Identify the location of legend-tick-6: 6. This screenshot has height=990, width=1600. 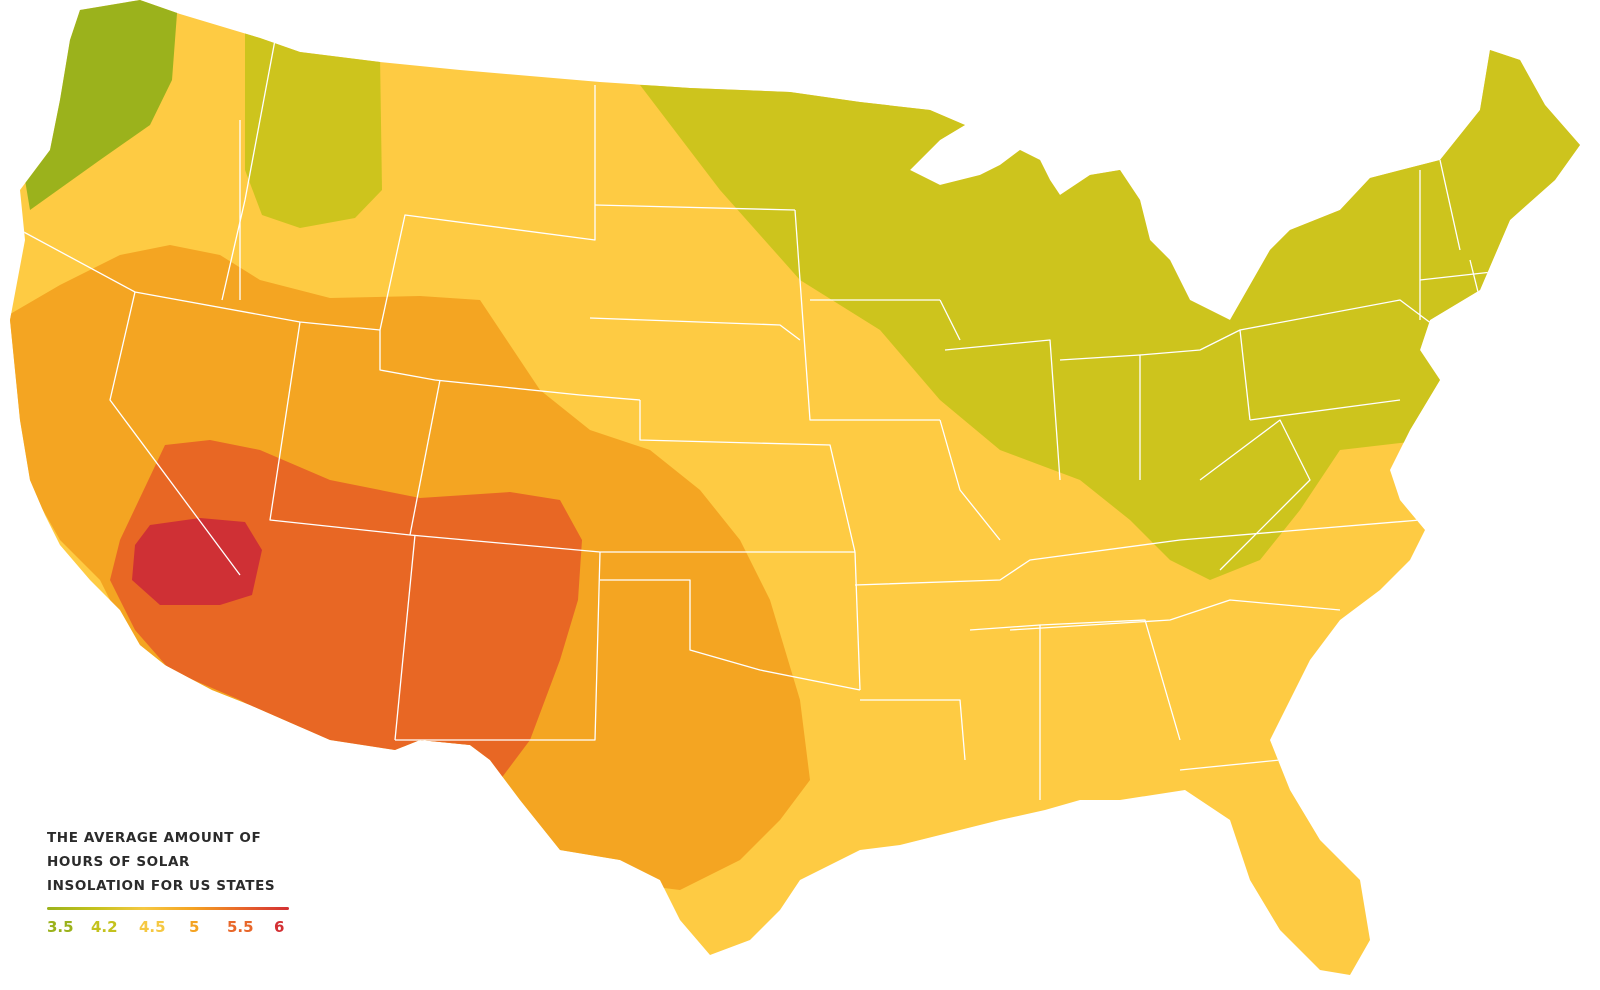
(279, 927).